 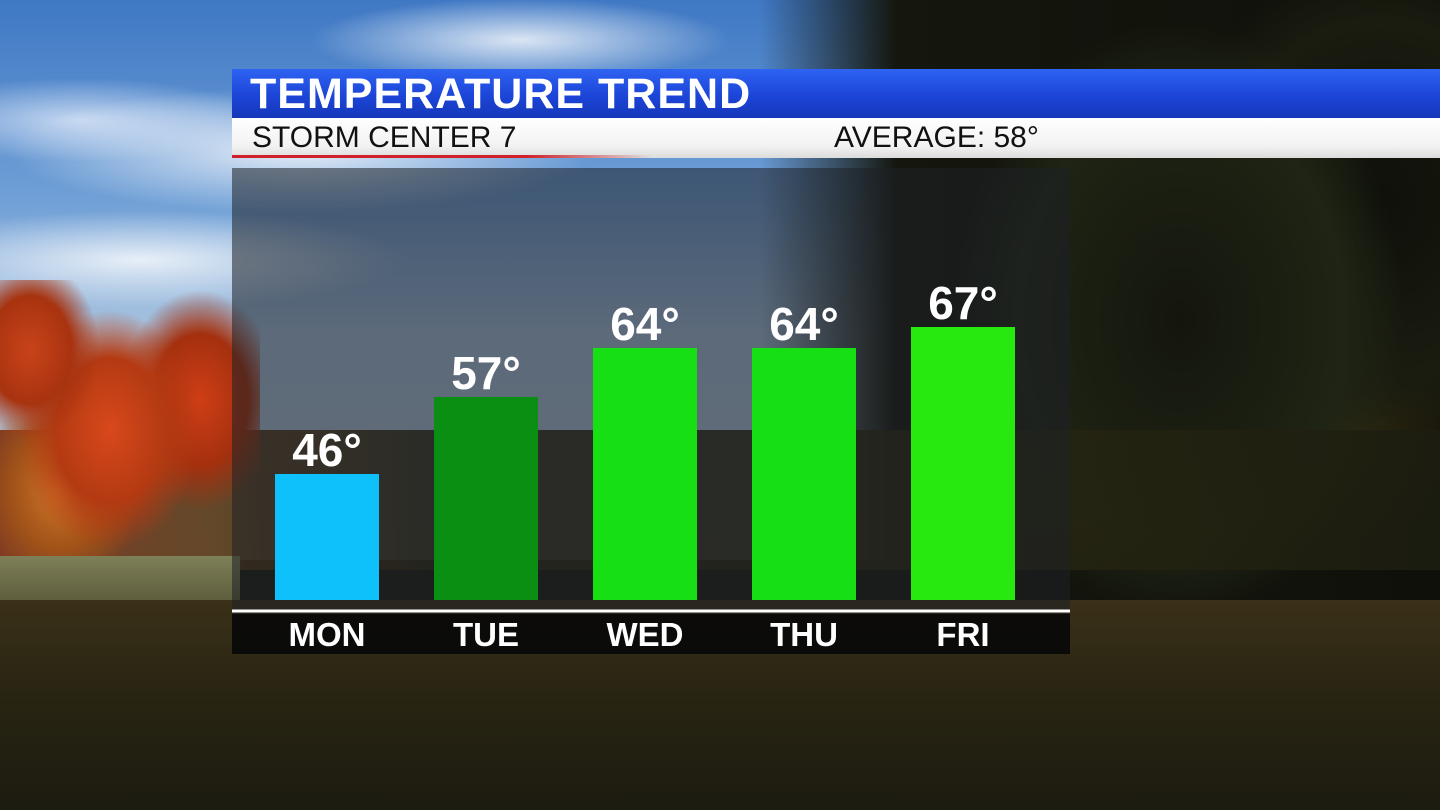 What do you see at coordinates (804, 324) in the screenshot?
I see `bar-value-label-thu: 64°` at bounding box center [804, 324].